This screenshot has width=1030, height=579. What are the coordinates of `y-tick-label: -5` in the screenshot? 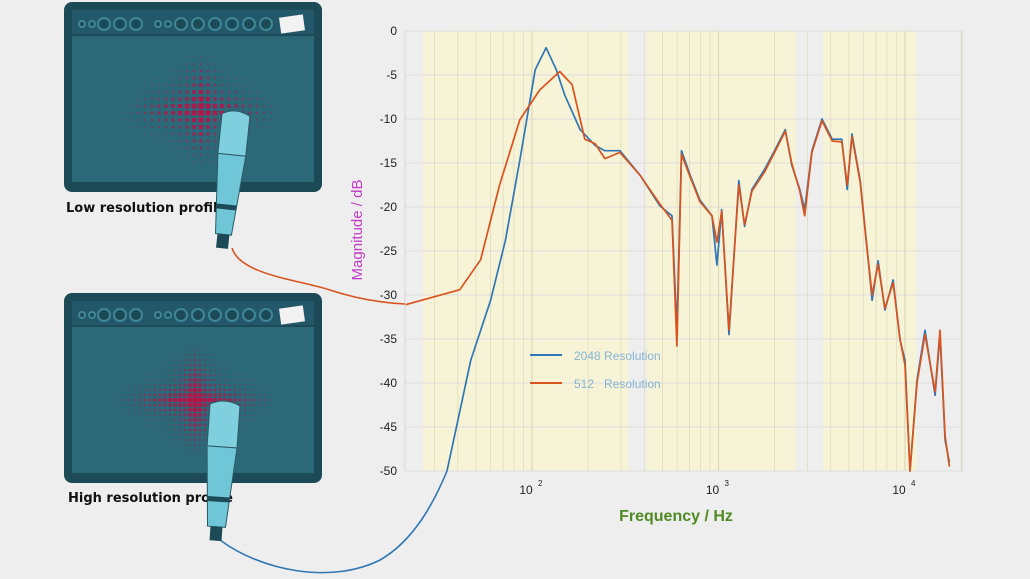 It's located at (391, 75).